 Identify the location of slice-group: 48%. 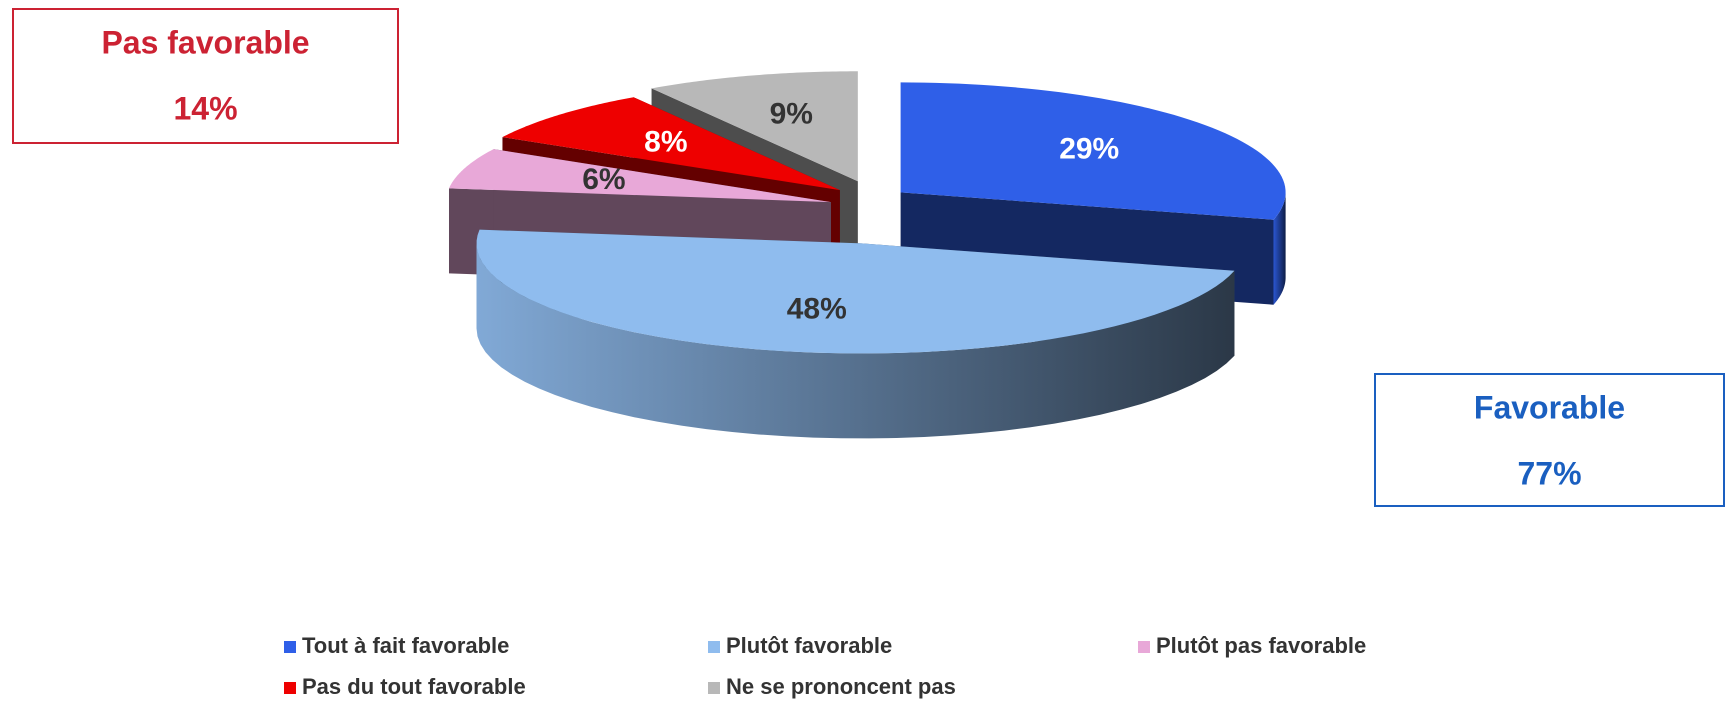
(855, 334).